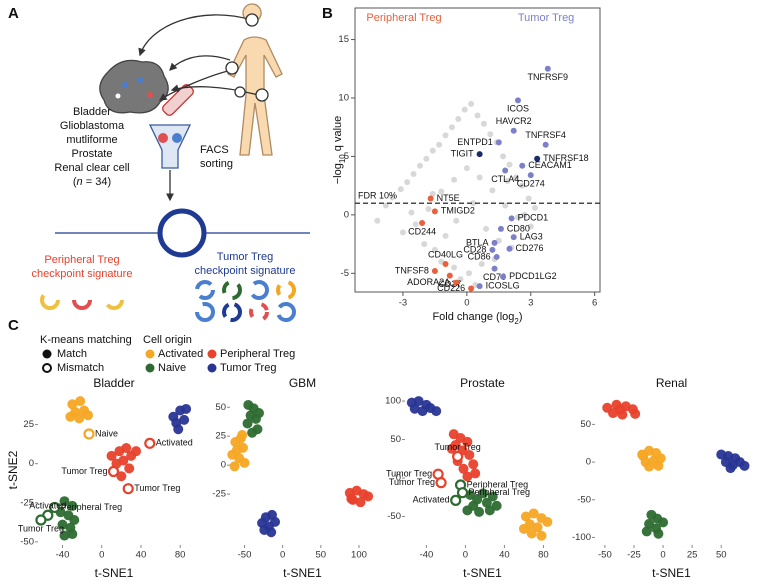 Image resolution: width=763 pixels, height=585 pixels. Describe the element at coordinates (428, 282) in the screenshot. I see `point-label: ADORA2A` at that location.